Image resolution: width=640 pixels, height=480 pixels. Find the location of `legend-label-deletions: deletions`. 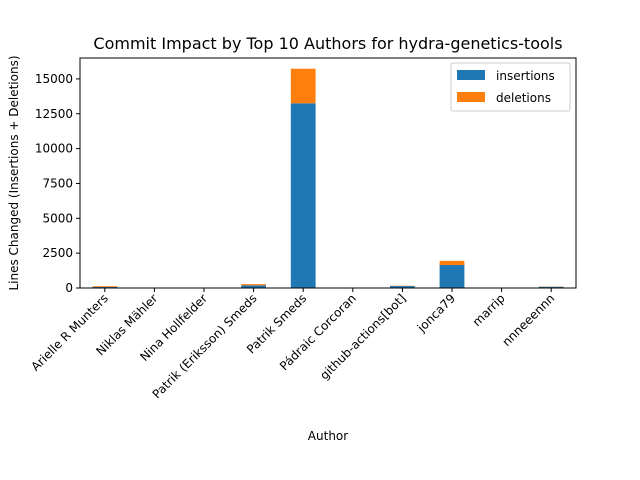

legend-label-deletions: deletions is located at coordinates (523, 98).